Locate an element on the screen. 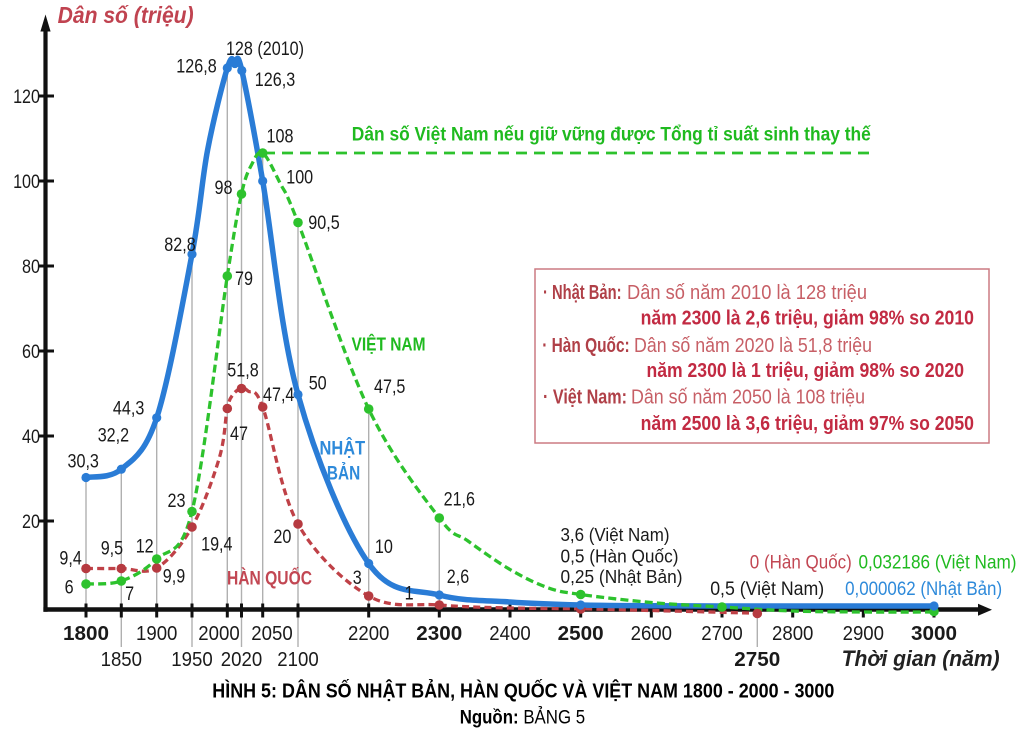 Image resolution: width=1032 pixels, height=736 pixels. svg-text: 79 is located at coordinates (244, 279).